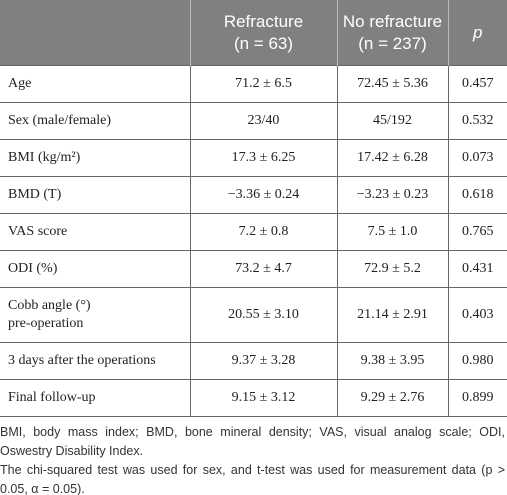  Describe the element at coordinates (392, 269) in the screenshot. I see `cell: 72.9 ± 5.2` at that location.